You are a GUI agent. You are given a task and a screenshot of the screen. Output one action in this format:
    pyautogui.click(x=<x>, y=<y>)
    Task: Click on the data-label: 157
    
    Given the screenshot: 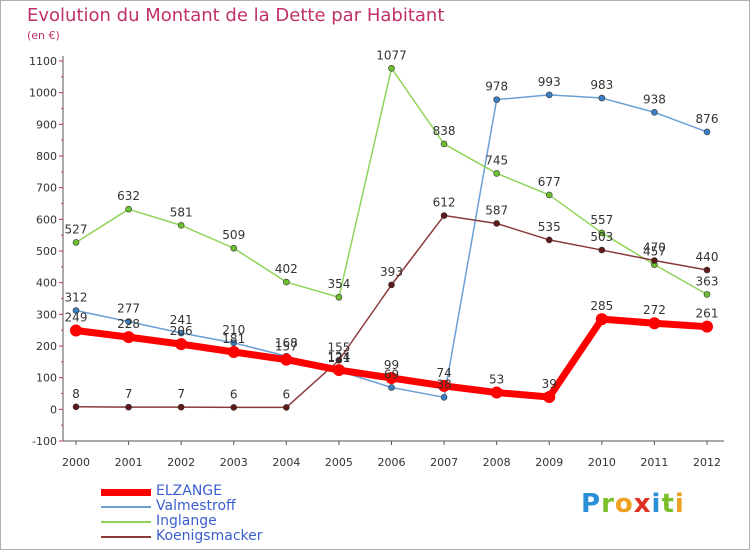 What is the action you would take?
    pyautogui.click(x=286, y=347)
    